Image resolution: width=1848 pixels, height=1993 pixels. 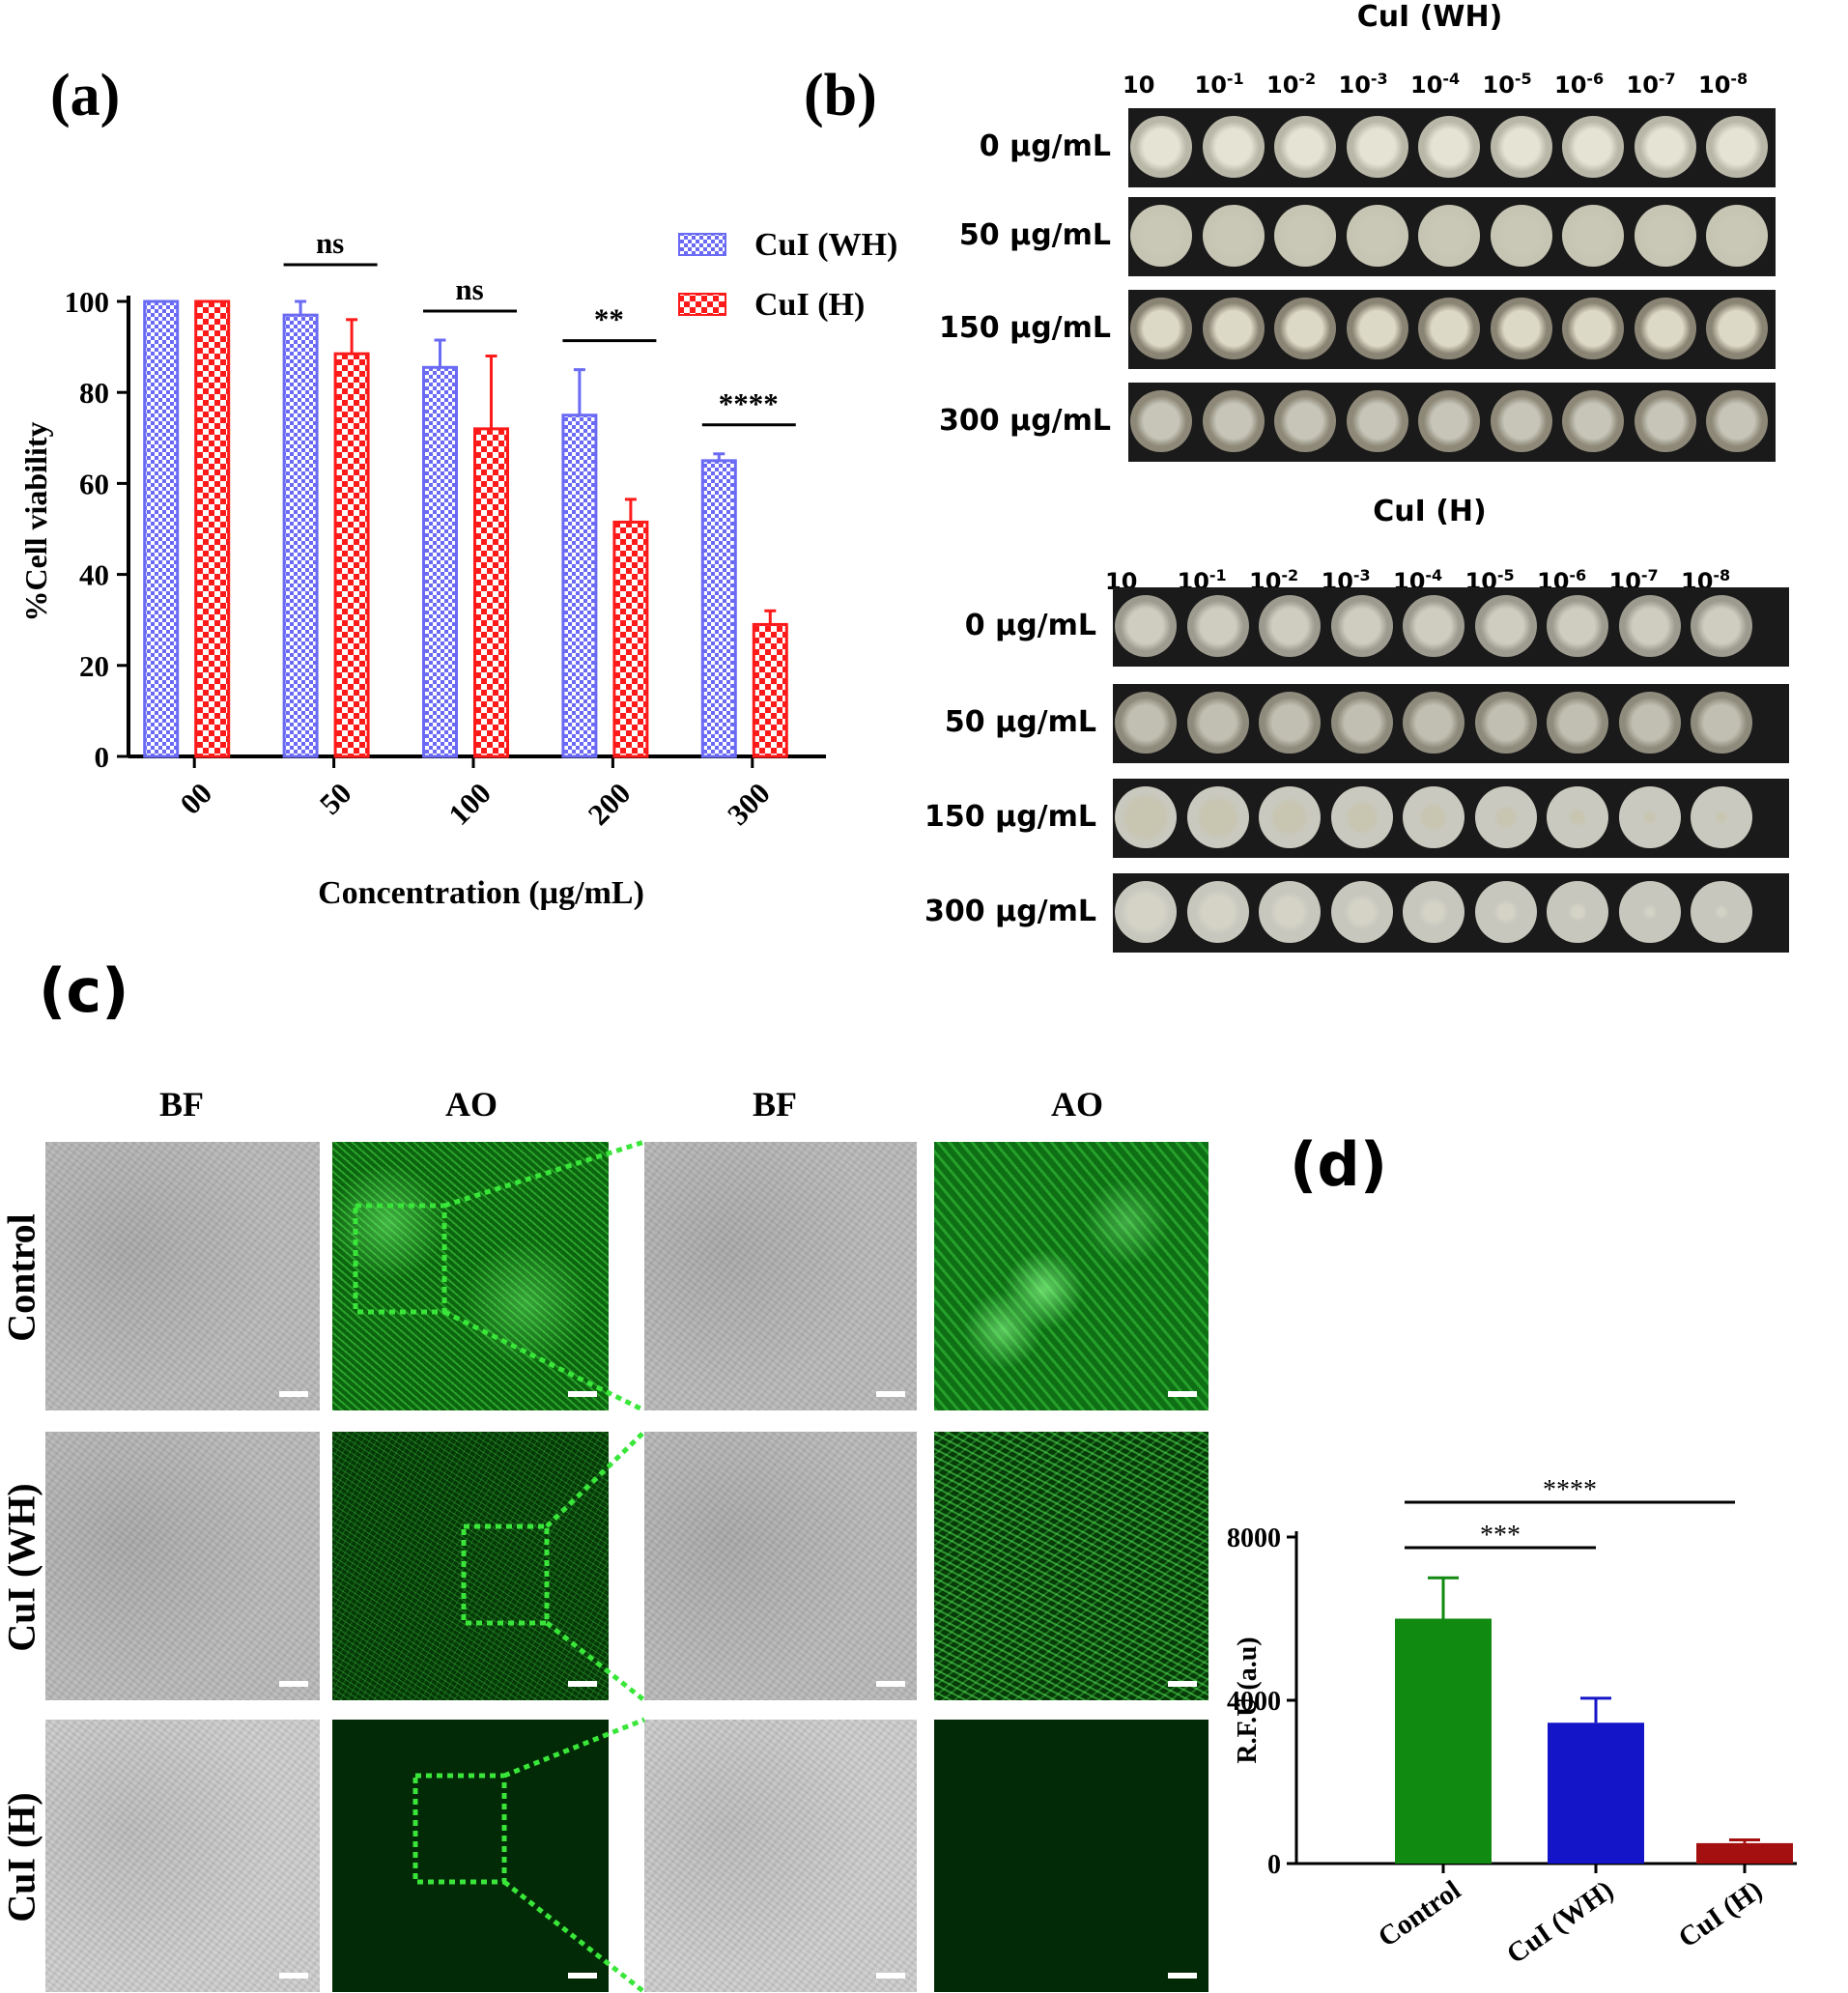 I want to click on x-tick-label: CuI (WH), so click(x=1560, y=1923).